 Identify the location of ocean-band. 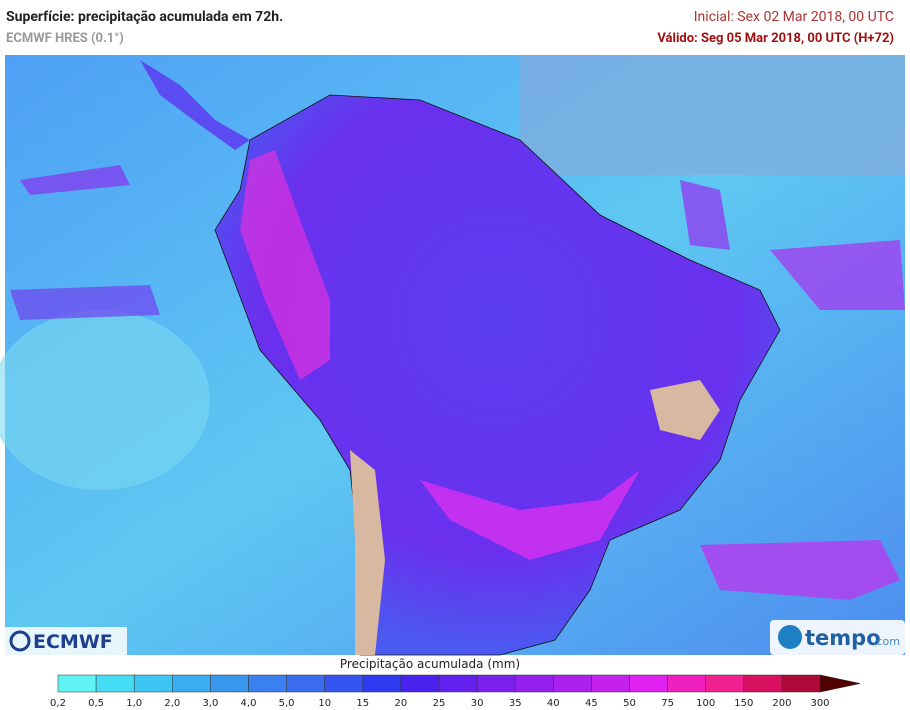
(105, 400).